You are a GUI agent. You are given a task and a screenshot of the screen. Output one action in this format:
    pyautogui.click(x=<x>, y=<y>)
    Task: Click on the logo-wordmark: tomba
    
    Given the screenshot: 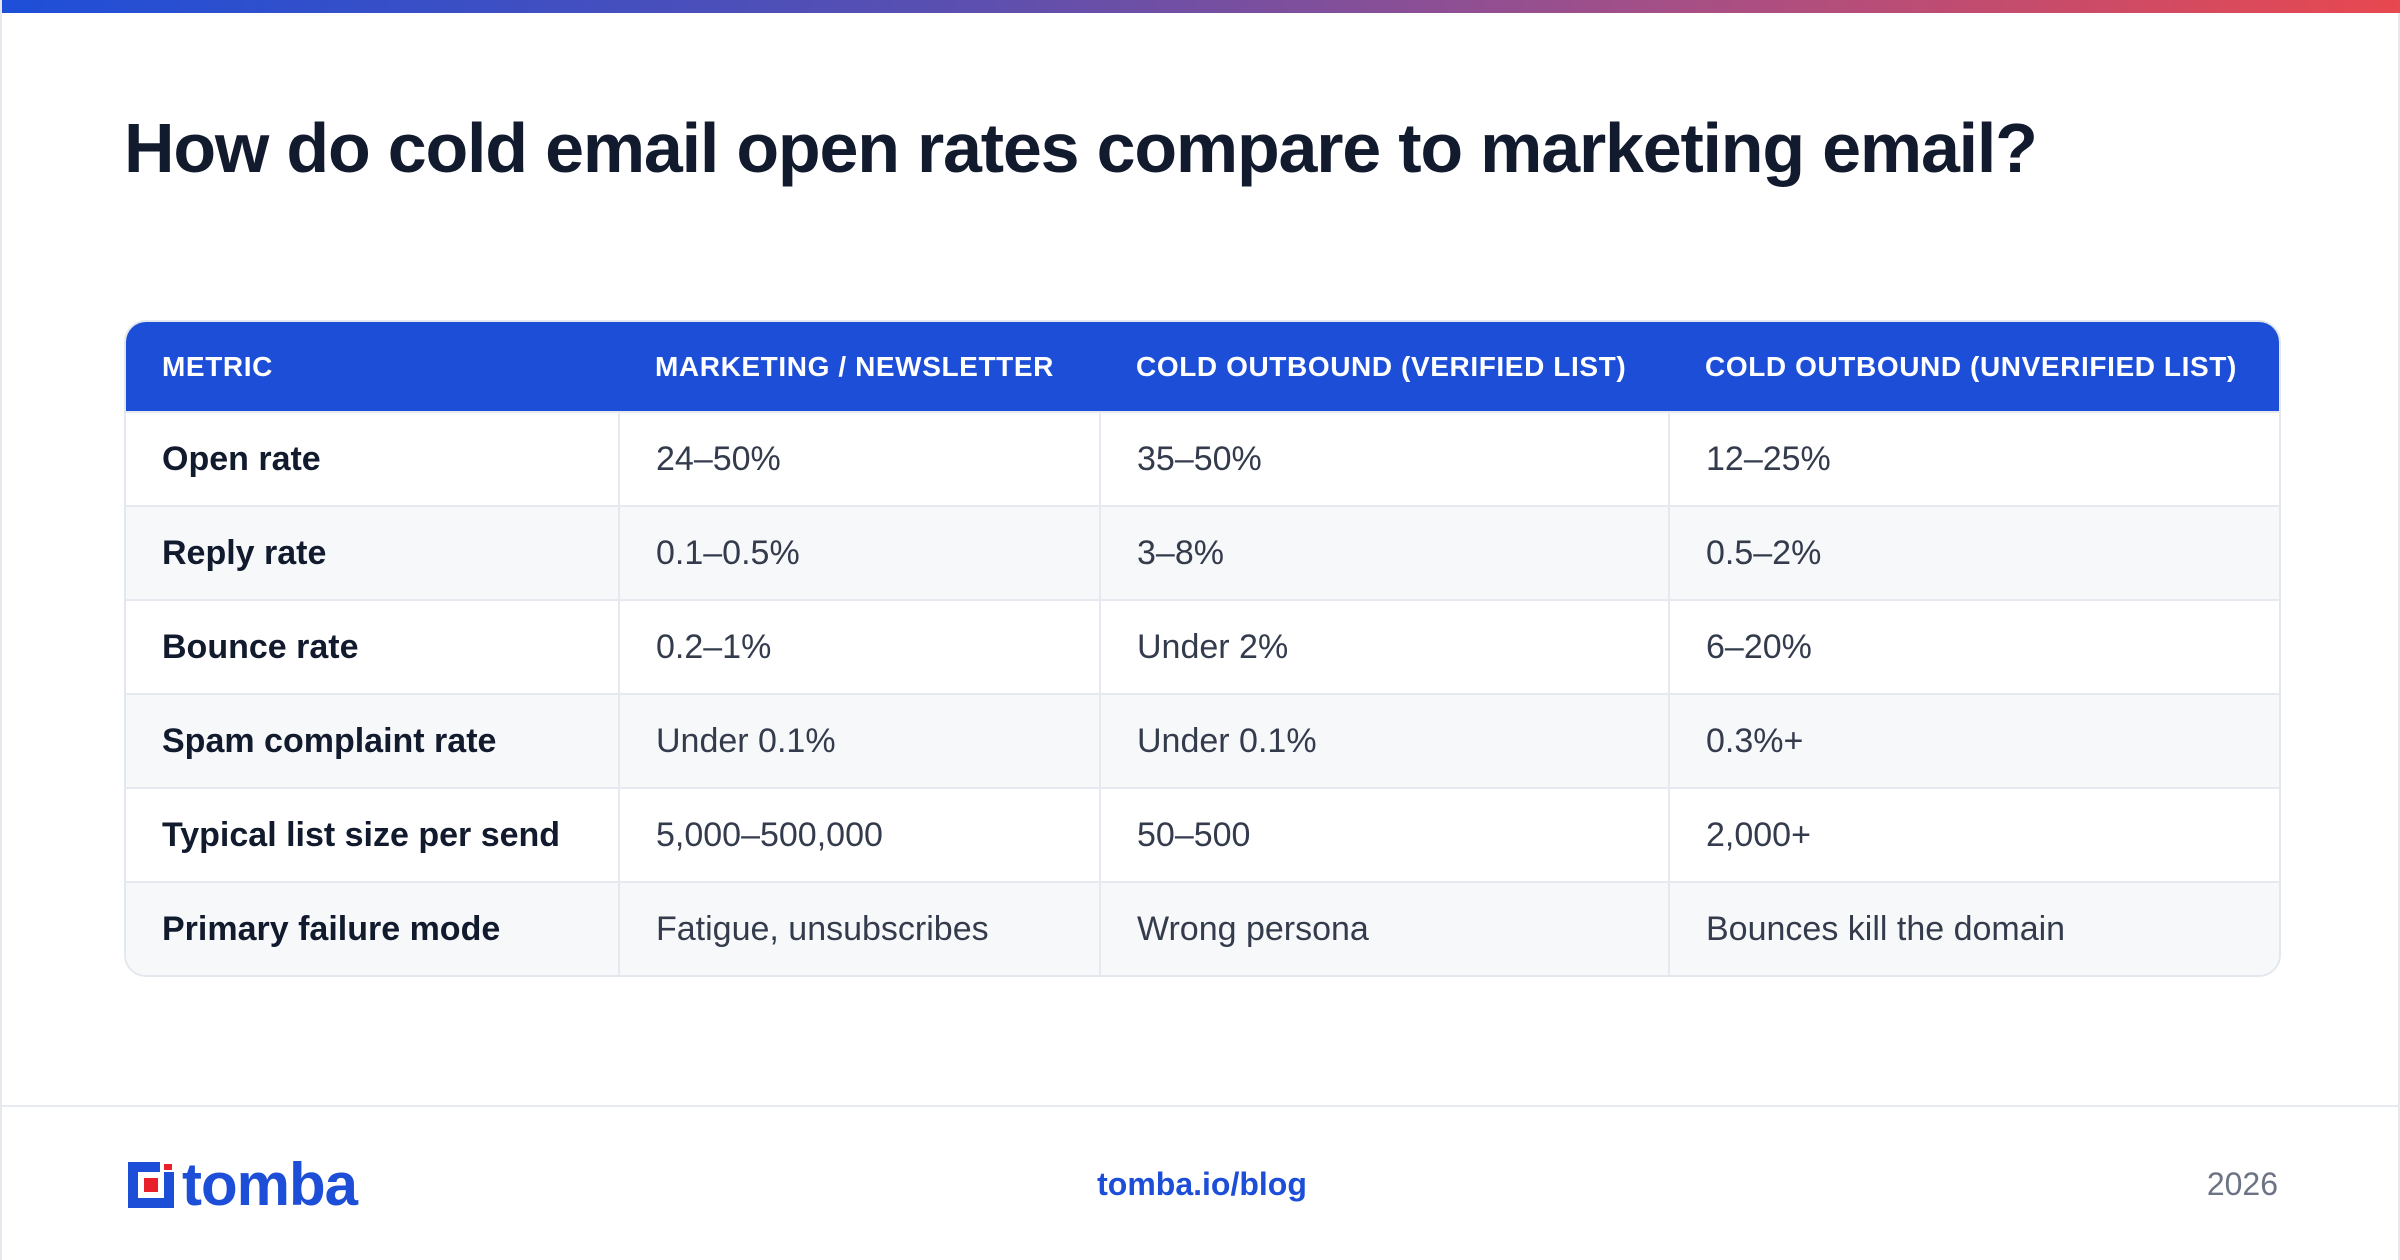 What is the action you would take?
    pyautogui.click(x=270, y=1184)
    